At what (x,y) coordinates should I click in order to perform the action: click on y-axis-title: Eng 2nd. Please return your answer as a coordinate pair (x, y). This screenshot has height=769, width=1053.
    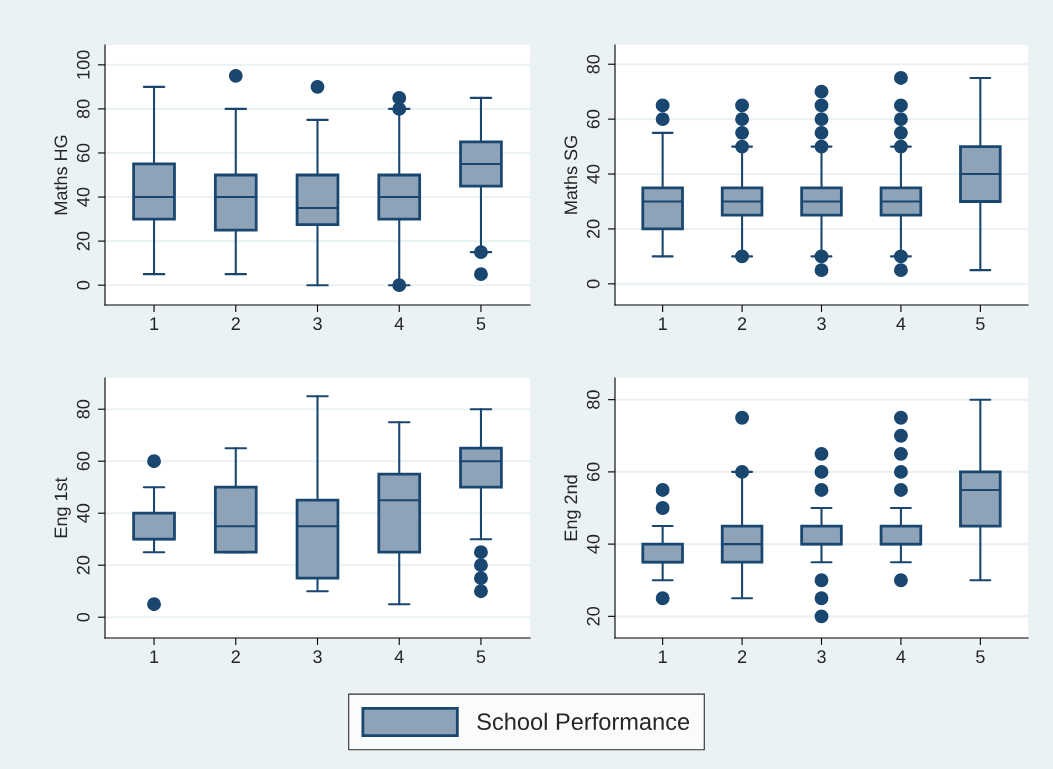
    Looking at the image, I should click on (572, 508).